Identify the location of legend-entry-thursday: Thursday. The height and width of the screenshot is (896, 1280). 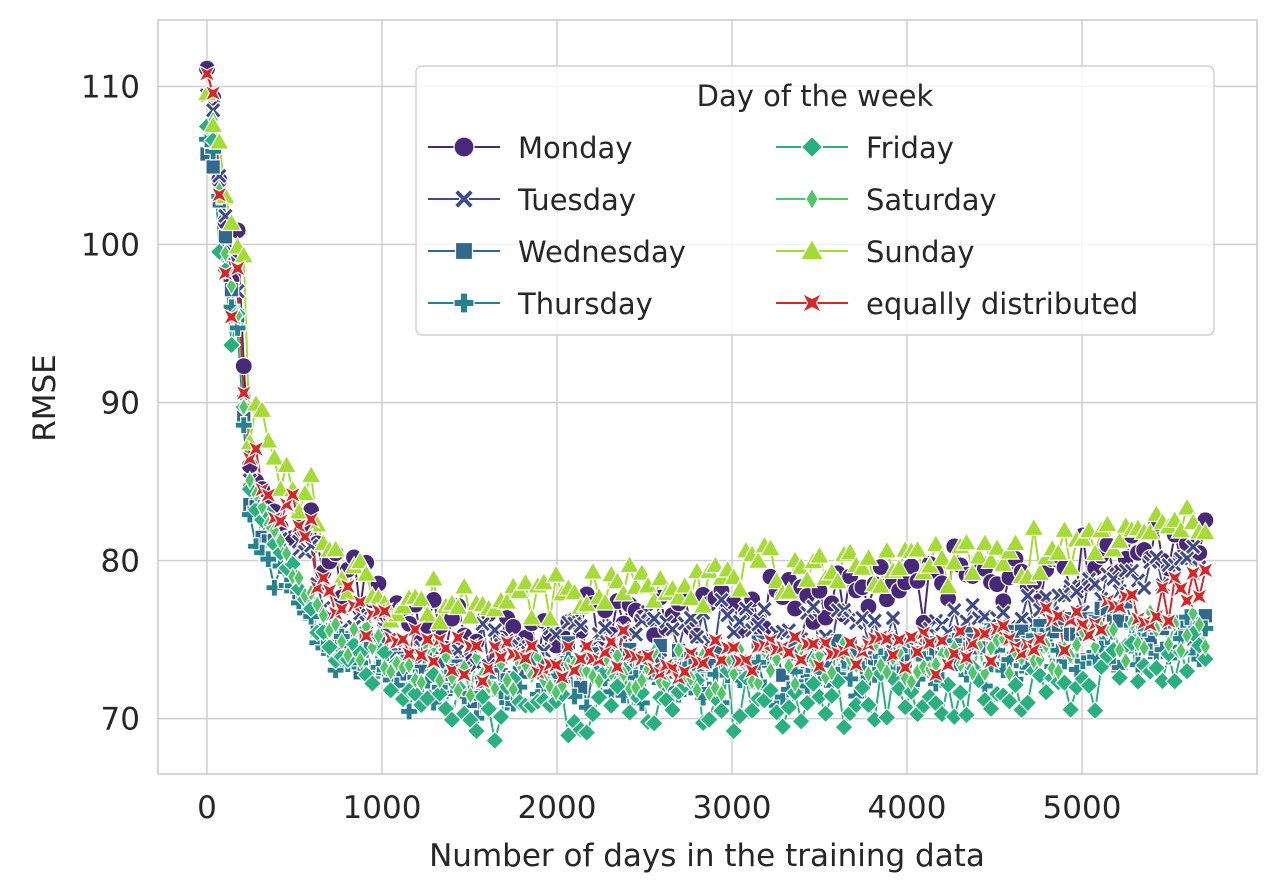
(540, 304).